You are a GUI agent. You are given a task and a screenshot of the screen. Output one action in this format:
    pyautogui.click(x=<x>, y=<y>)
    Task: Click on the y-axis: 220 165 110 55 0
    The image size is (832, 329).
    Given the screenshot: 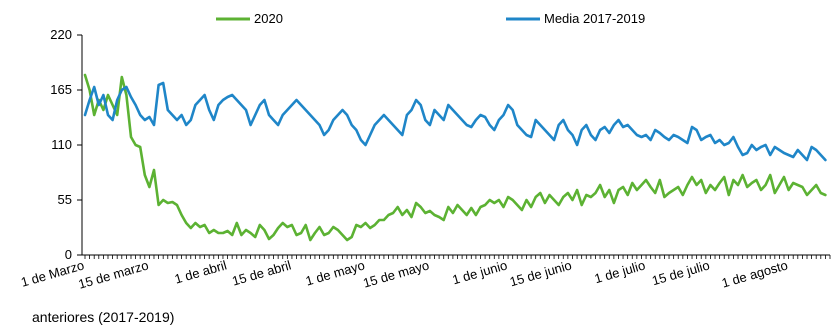 What is the action you would take?
    pyautogui.click(x=66, y=144)
    